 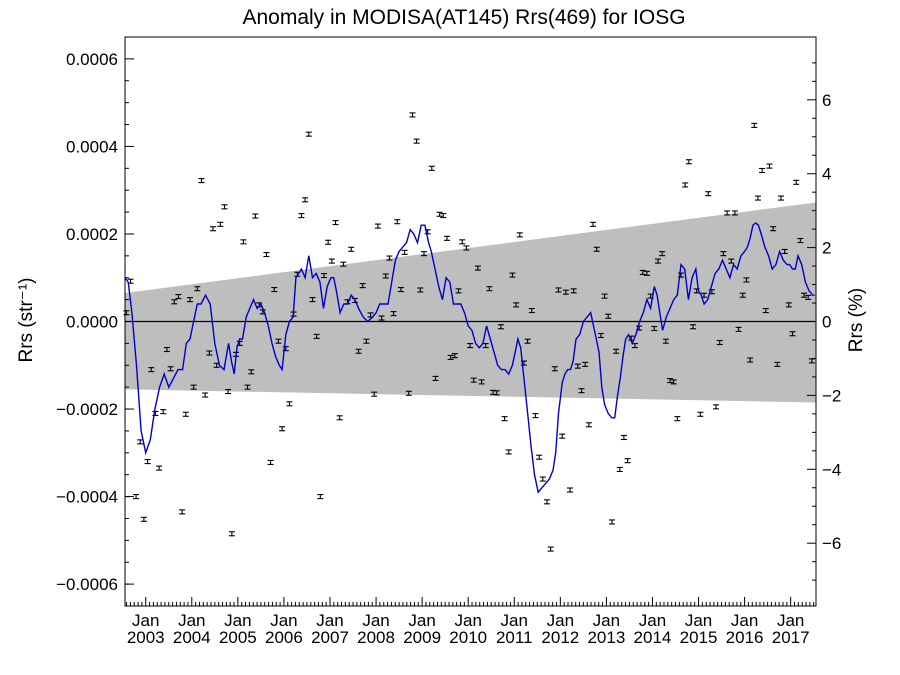 I want to click on x-tick-year: 2016, so click(x=745, y=637).